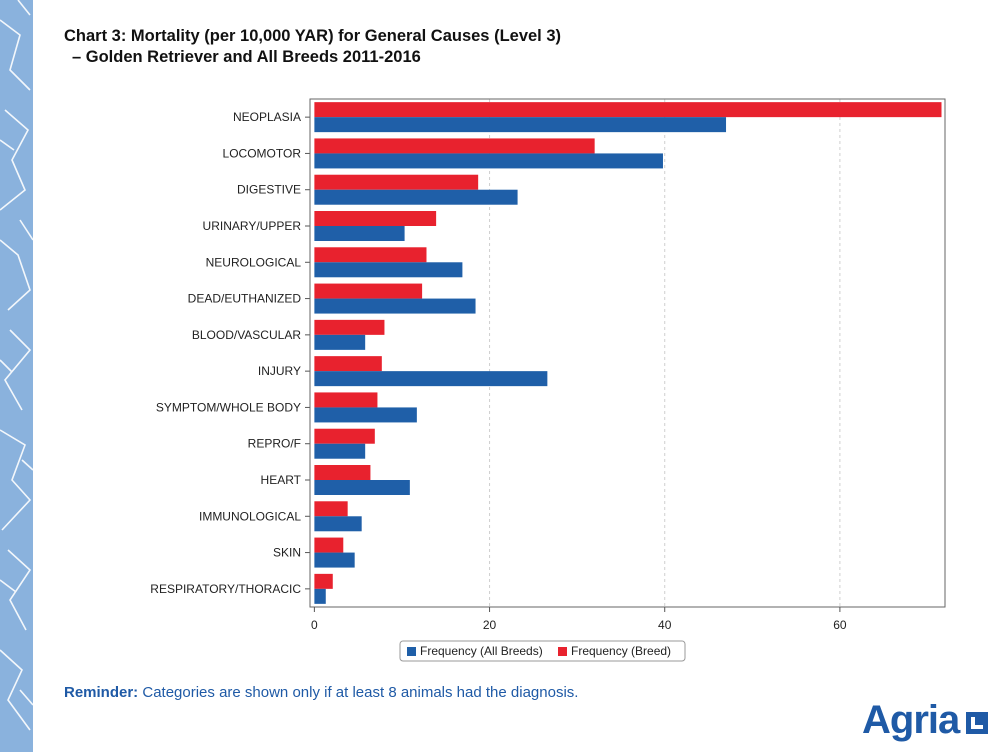 Image resolution: width=1000 pixels, height=752 pixels. Describe the element at coordinates (431, 379) in the screenshot. I see `bar-all-breeds-injury` at that location.